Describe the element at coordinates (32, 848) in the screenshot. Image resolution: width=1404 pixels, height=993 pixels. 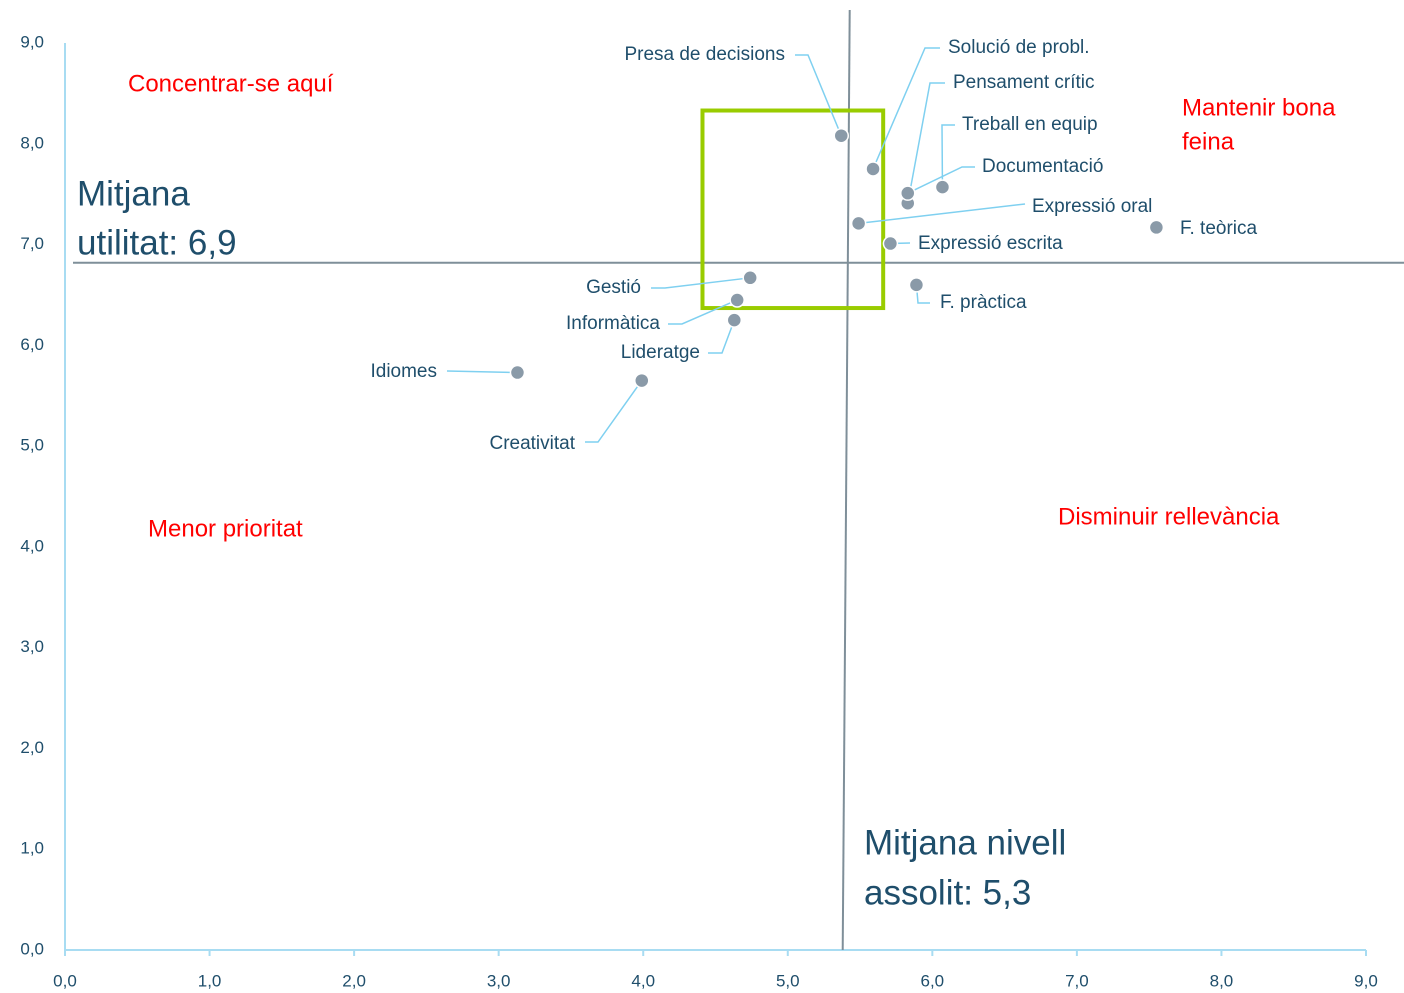
I see `y-tick-label: 1,0` at that location.